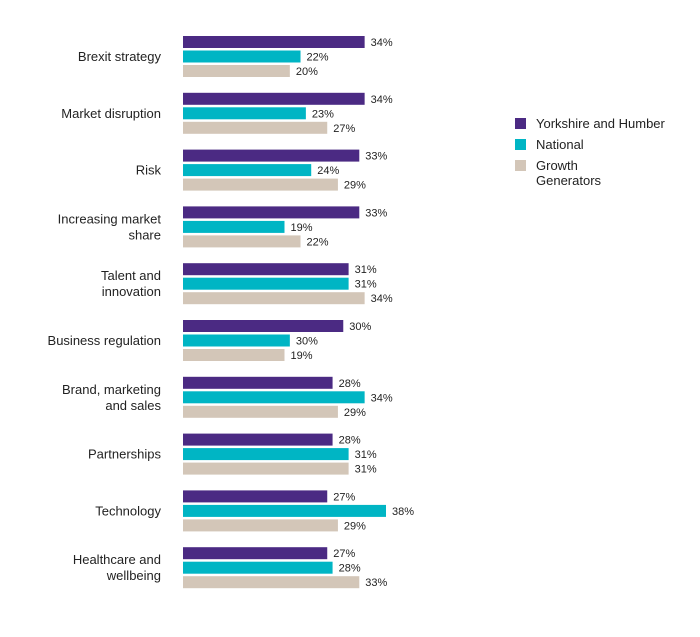 The width and height of the screenshot is (700, 637). What do you see at coordinates (376, 583) in the screenshot?
I see `value-label-healthcare-and-wellbeing-growth-generators: 33%` at bounding box center [376, 583].